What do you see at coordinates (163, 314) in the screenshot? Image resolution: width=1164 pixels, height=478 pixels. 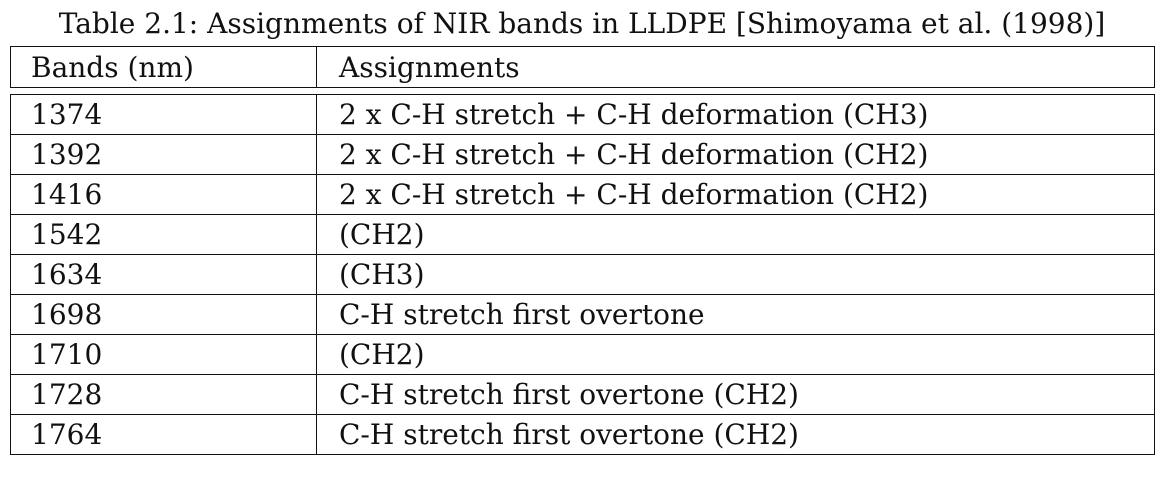 I see `band-cell: 1698` at bounding box center [163, 314].